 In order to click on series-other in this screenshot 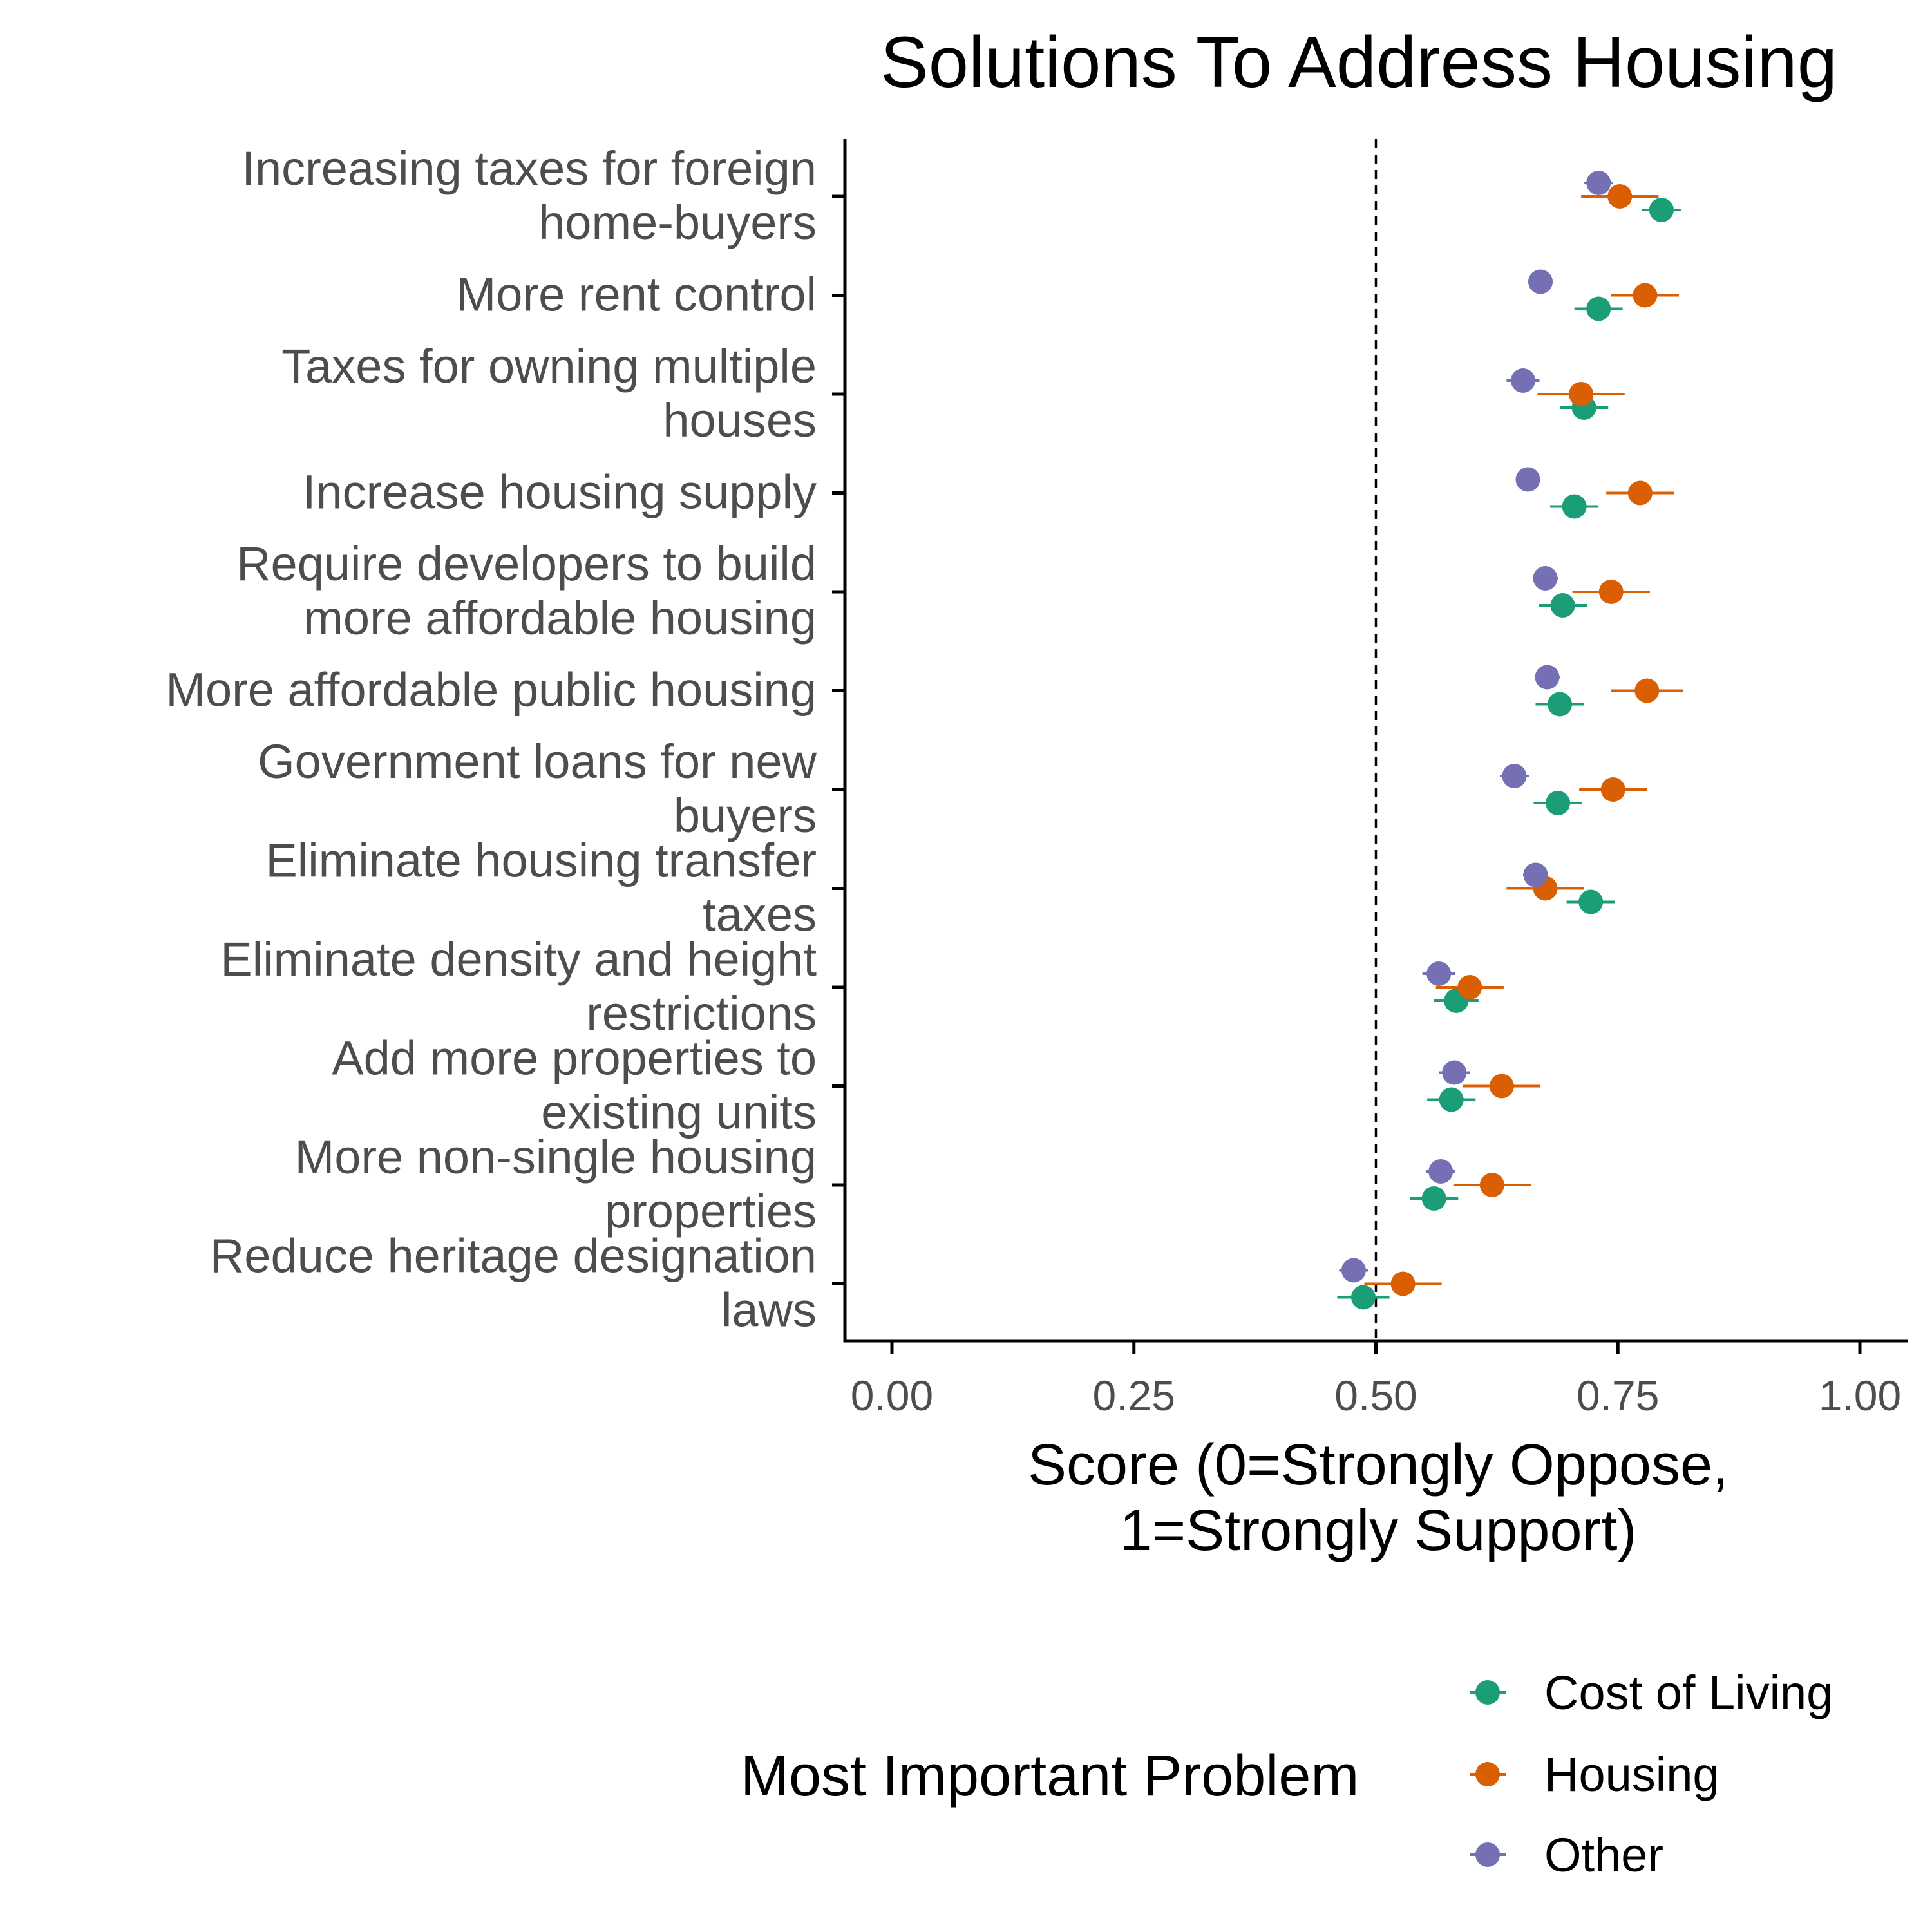, I will do `click(1476, 727)`.